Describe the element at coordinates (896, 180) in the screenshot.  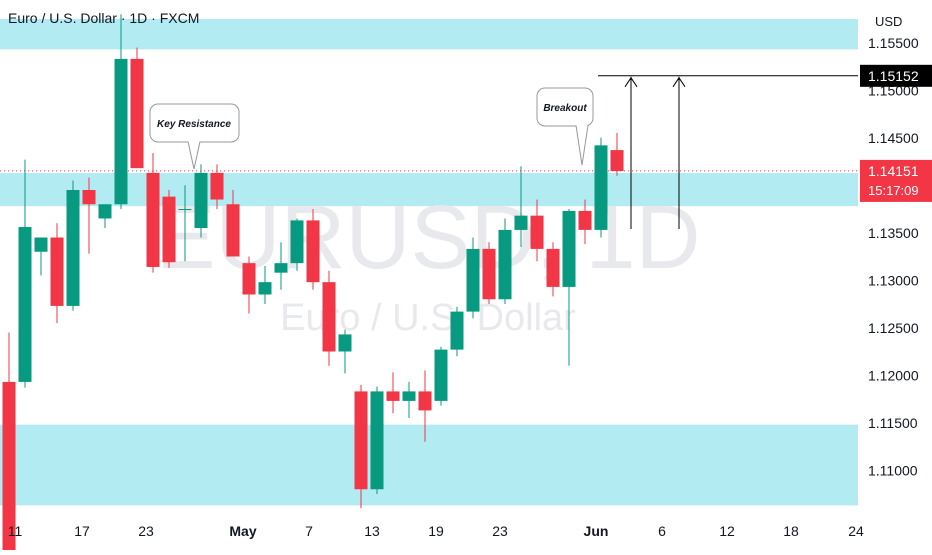
I see `last-price-tag` at that location.